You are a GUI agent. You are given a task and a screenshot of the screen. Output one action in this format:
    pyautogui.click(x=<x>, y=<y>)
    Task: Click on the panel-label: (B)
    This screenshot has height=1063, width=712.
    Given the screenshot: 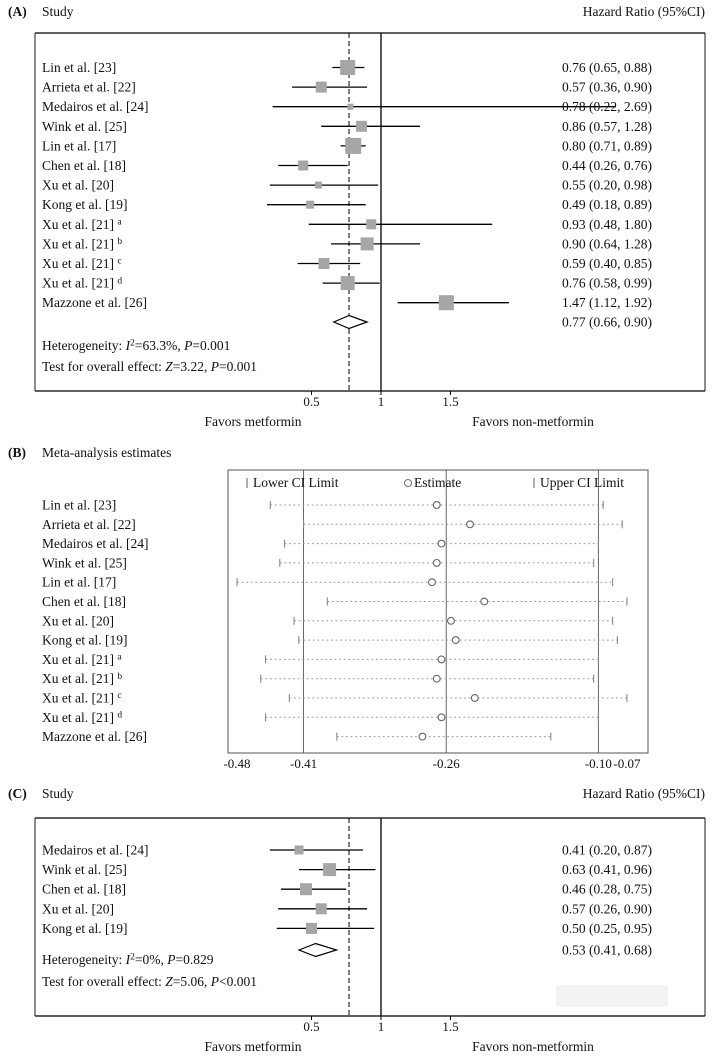 What is the action you would take?
    pyautogui.click(x=17, y=452)
    